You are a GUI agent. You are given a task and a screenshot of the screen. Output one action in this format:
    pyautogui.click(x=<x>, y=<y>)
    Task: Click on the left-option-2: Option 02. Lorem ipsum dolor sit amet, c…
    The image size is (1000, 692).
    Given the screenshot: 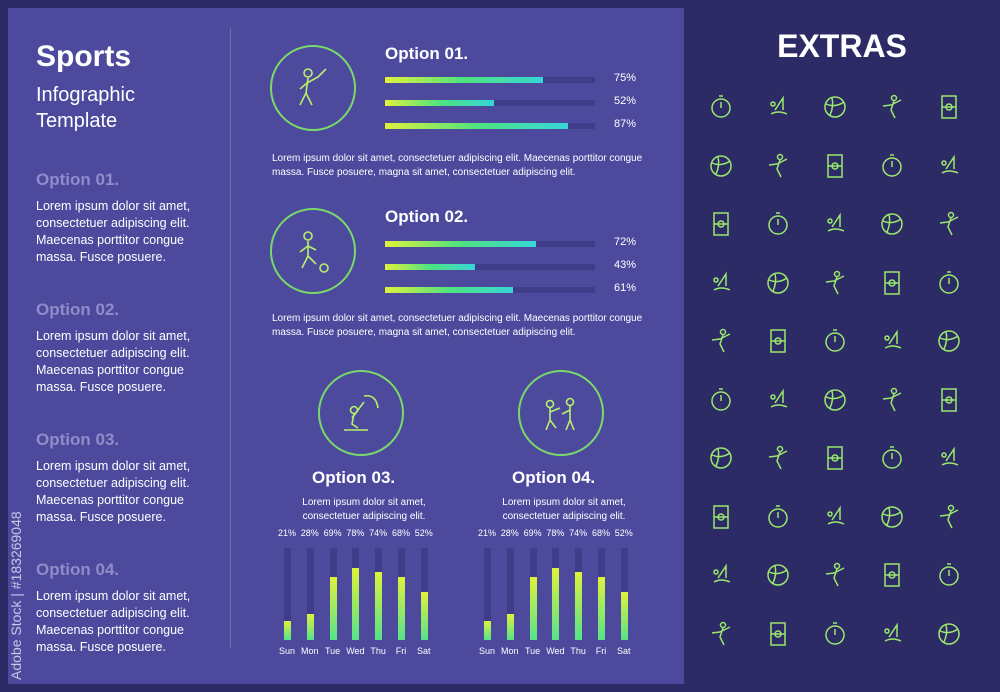 What is the action you would take?
    pyautogui.click(x=113, y=347)
    